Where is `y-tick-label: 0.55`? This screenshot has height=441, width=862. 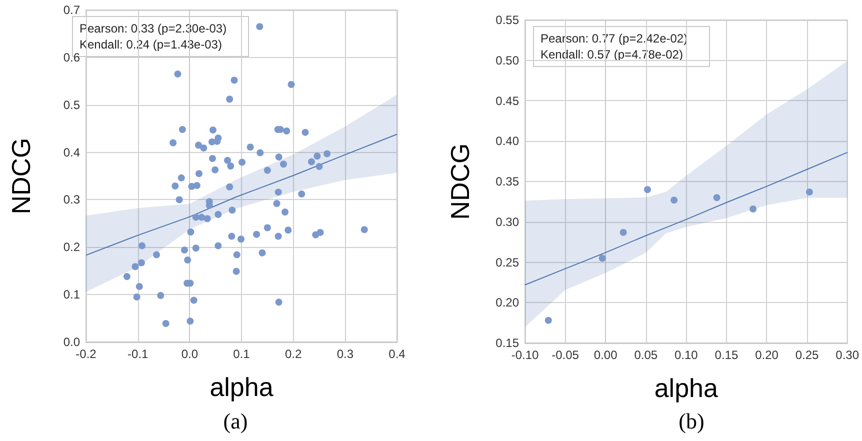
y-tick-label: 0.55 is located at coordinates (508, 20).